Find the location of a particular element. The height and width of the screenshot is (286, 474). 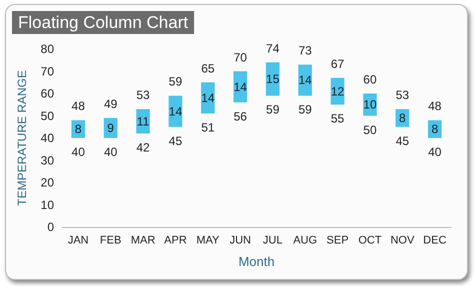

y-tick-label: 30 is located at coordinates (47, 160).